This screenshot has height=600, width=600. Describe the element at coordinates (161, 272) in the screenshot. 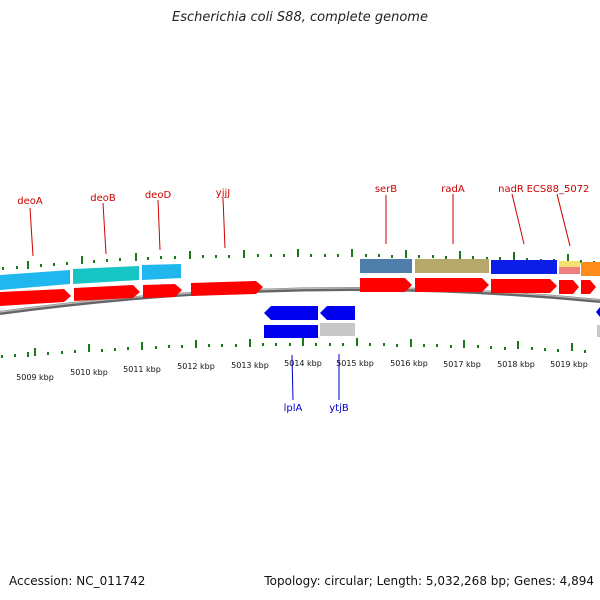

I see `cog-block-deoD` at that location.